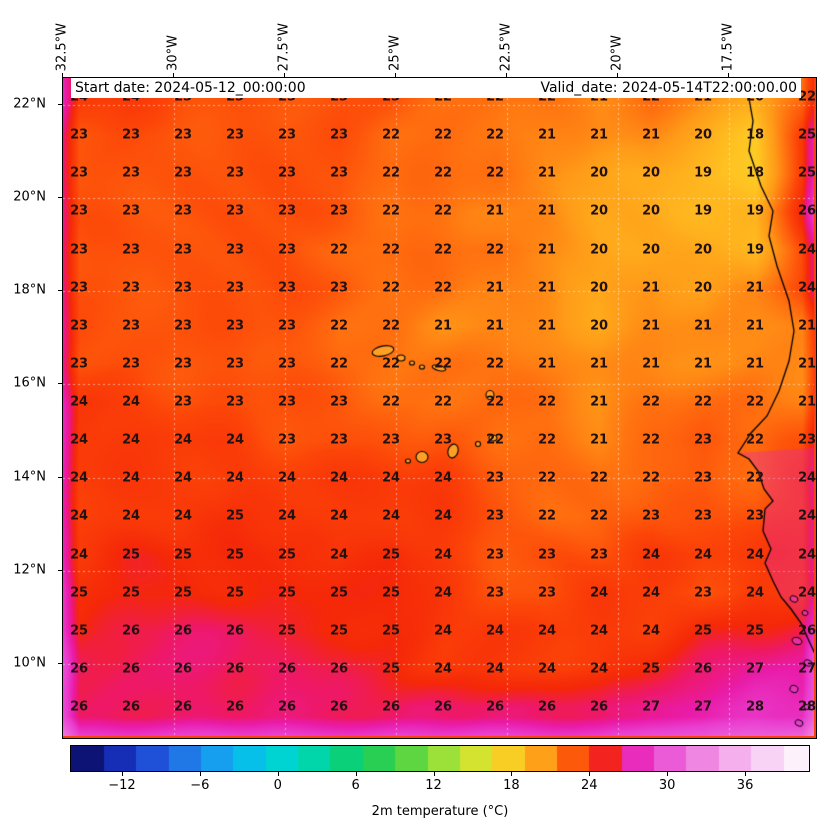 The height and width of the screenshot is (837, 837). What do you see at coordinates (440, 758) in the screenshot?
I see `colorbar-gradient-canvas` at bounding box center [440, 758].